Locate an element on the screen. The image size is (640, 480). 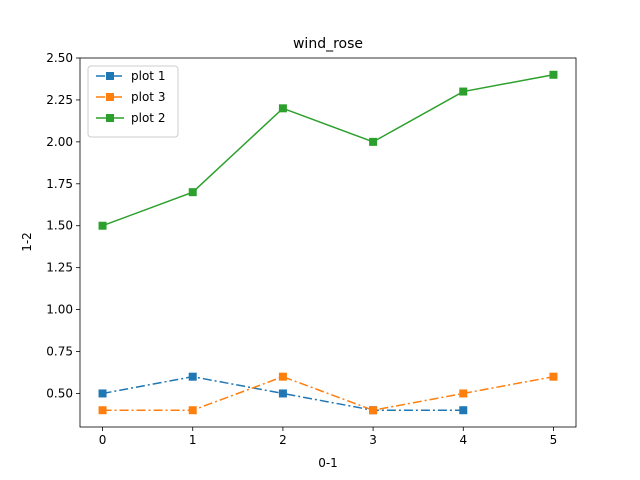
y-axis-label: 1-2 is located at coordinates (27, 242).